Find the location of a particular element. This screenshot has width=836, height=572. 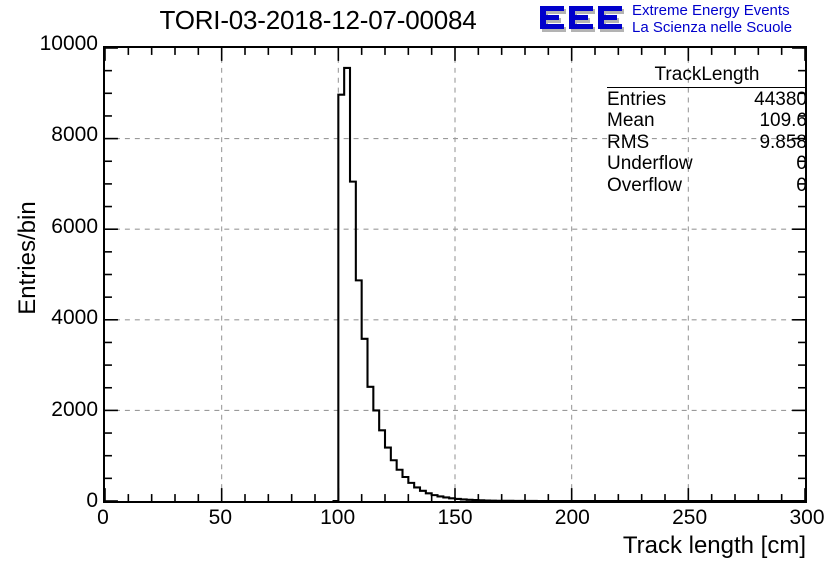

stats-row-key: Entries is located at coordinates (637, 99).